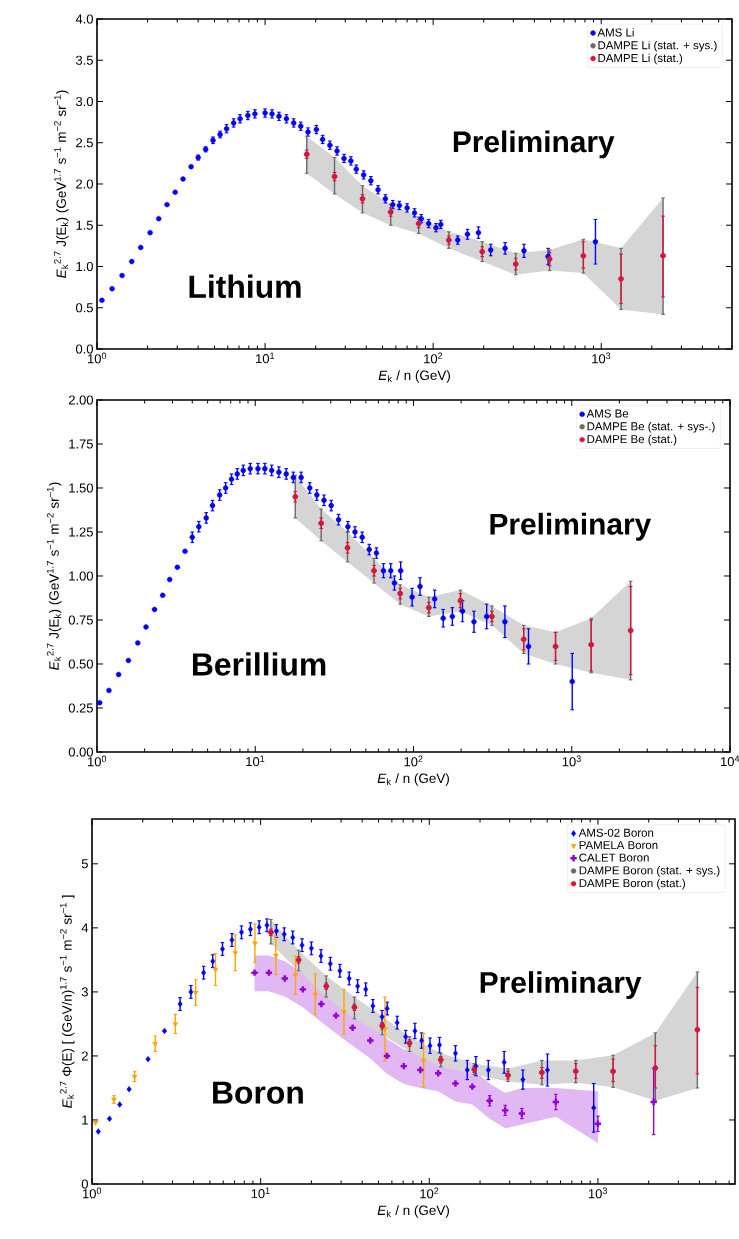 The width and height of the screenshot is (739, 1239). I want to click on legend-label: DAMPE Be (stat. + sys-.), so click(651, 427).